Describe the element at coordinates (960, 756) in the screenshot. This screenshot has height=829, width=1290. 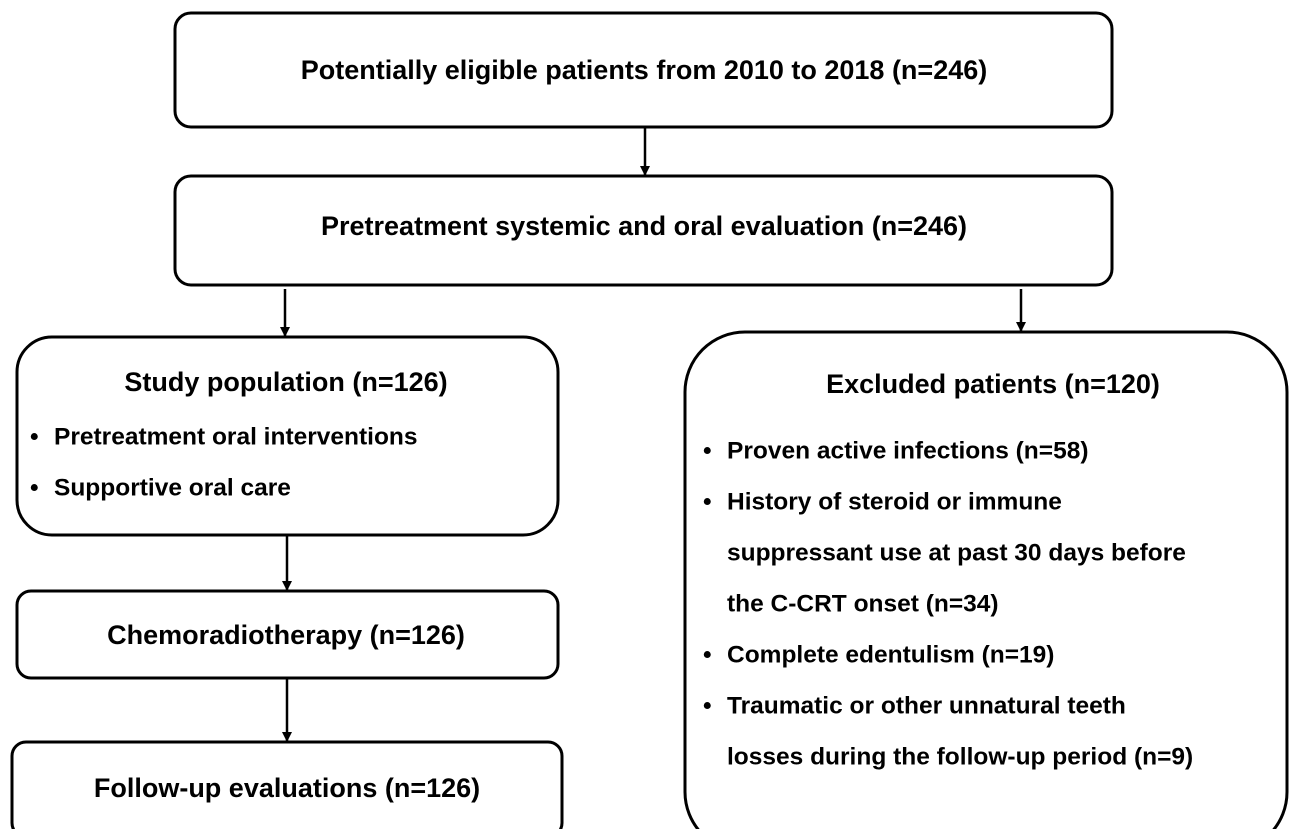
I see `list-item: losses during the follow-up period (n=9)` at that location.